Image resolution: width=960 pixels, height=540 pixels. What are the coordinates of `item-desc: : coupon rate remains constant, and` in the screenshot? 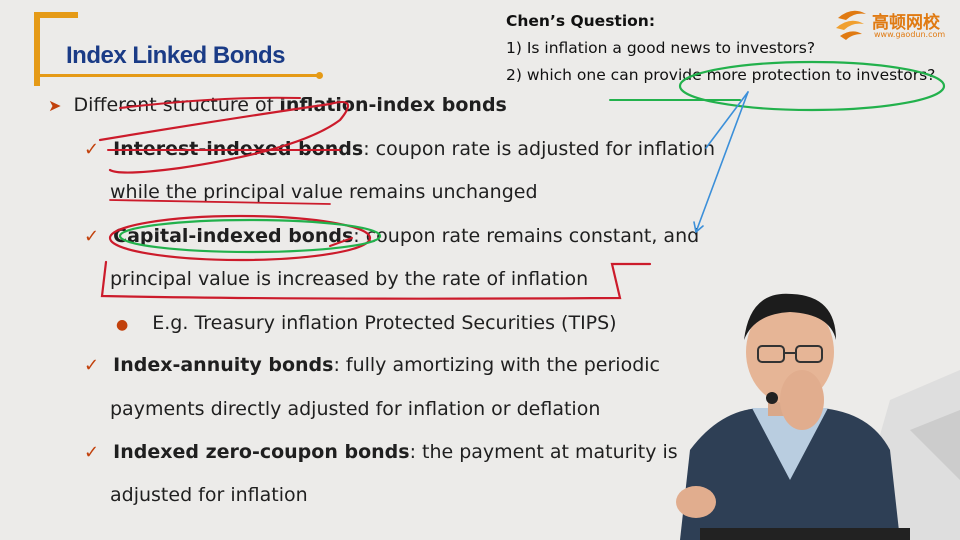 It's located at (526, 236).